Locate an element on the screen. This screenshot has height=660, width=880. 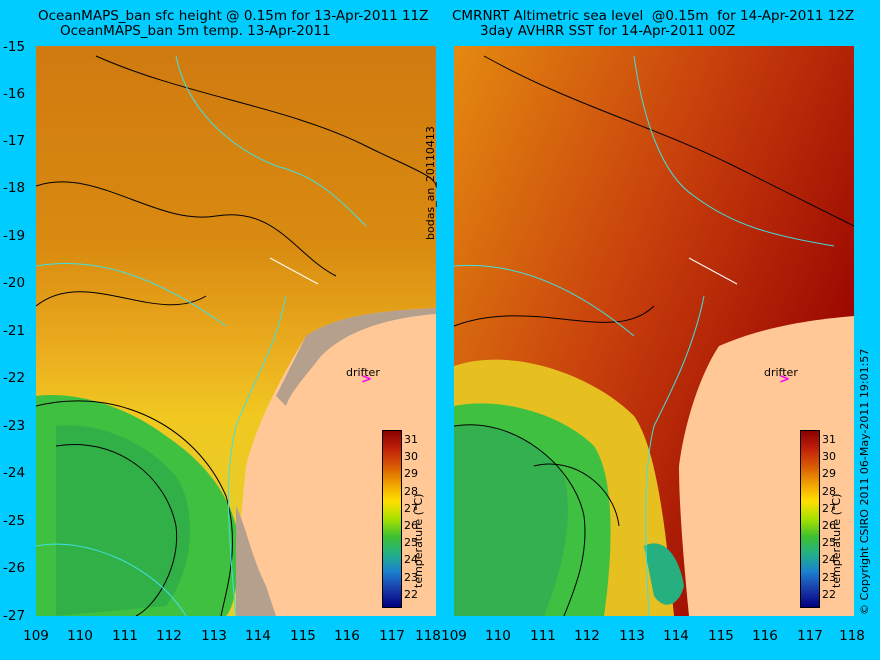
y-tick: -15 is located at coordinates (14, 47).